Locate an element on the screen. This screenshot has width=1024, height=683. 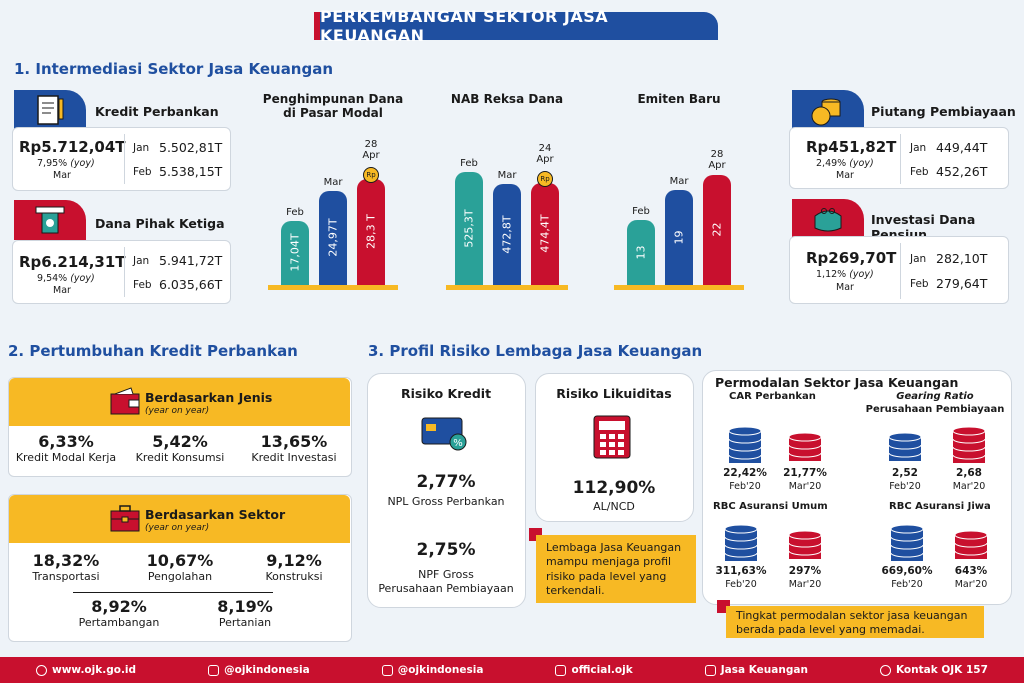
car-title: CAR Perbankan is located at coordinates (772, 396).